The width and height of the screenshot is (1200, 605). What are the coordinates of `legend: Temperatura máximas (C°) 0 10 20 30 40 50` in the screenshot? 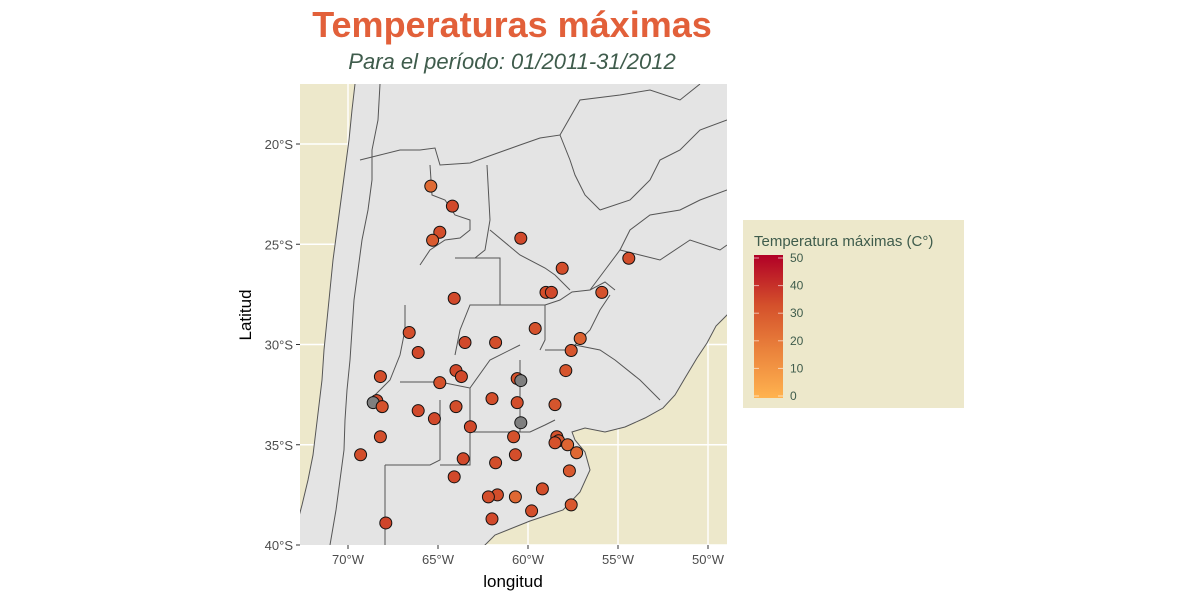 It's located at (853, 314).